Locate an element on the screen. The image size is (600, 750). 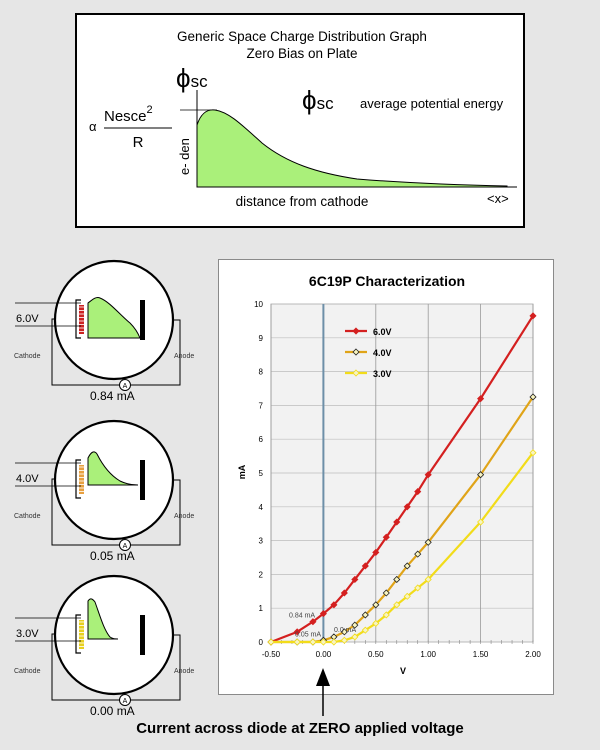
y-tick-label: 2 is located at coordinates (261, 574).